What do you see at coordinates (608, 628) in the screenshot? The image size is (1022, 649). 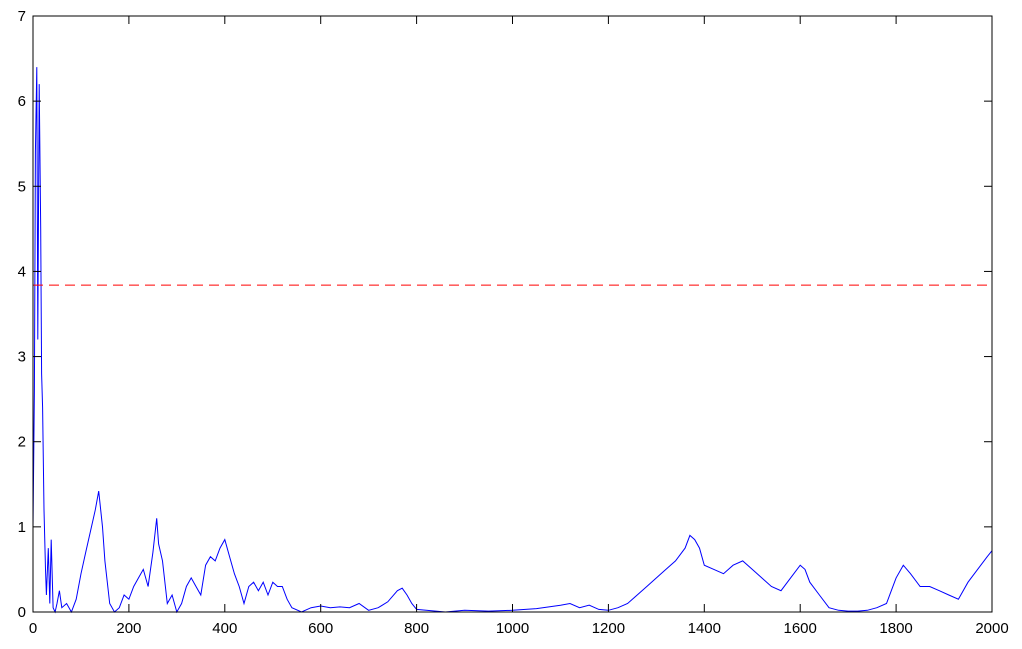 I see `x-tick-label: 1200` at bounding box center [608, 628].